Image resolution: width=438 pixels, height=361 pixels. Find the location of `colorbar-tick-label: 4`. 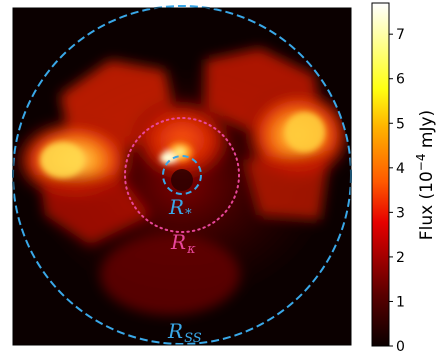

colorbar-tick-label: 4 is located at coordinates (400, 169).